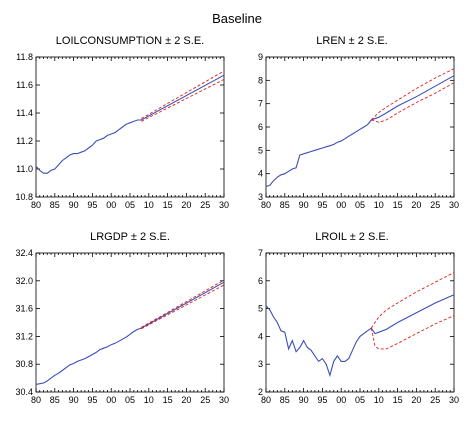 This screenshot has width=474, height=422. What do you see at coordinates (24, 336) in the screenshot?
I see `y-tick-label: 31.2` at bounding box center [24, 336].